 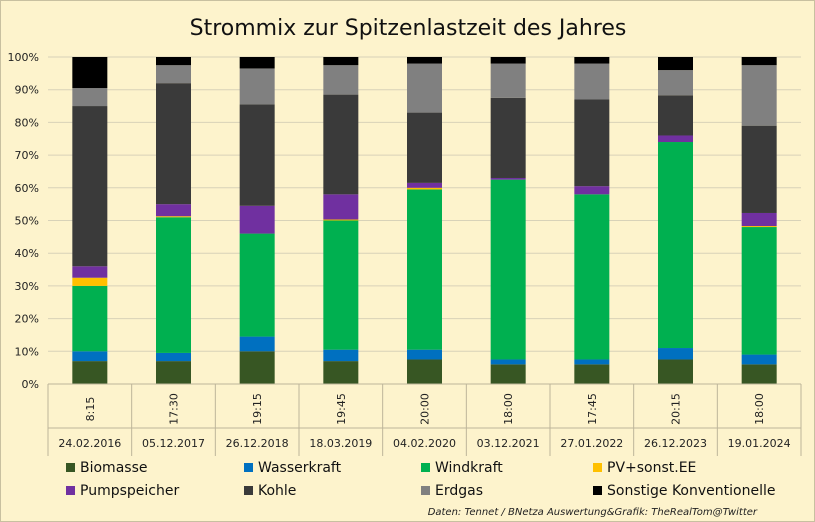 I want to click on x-tick-time: 17:45, so click(x=592, y=409).